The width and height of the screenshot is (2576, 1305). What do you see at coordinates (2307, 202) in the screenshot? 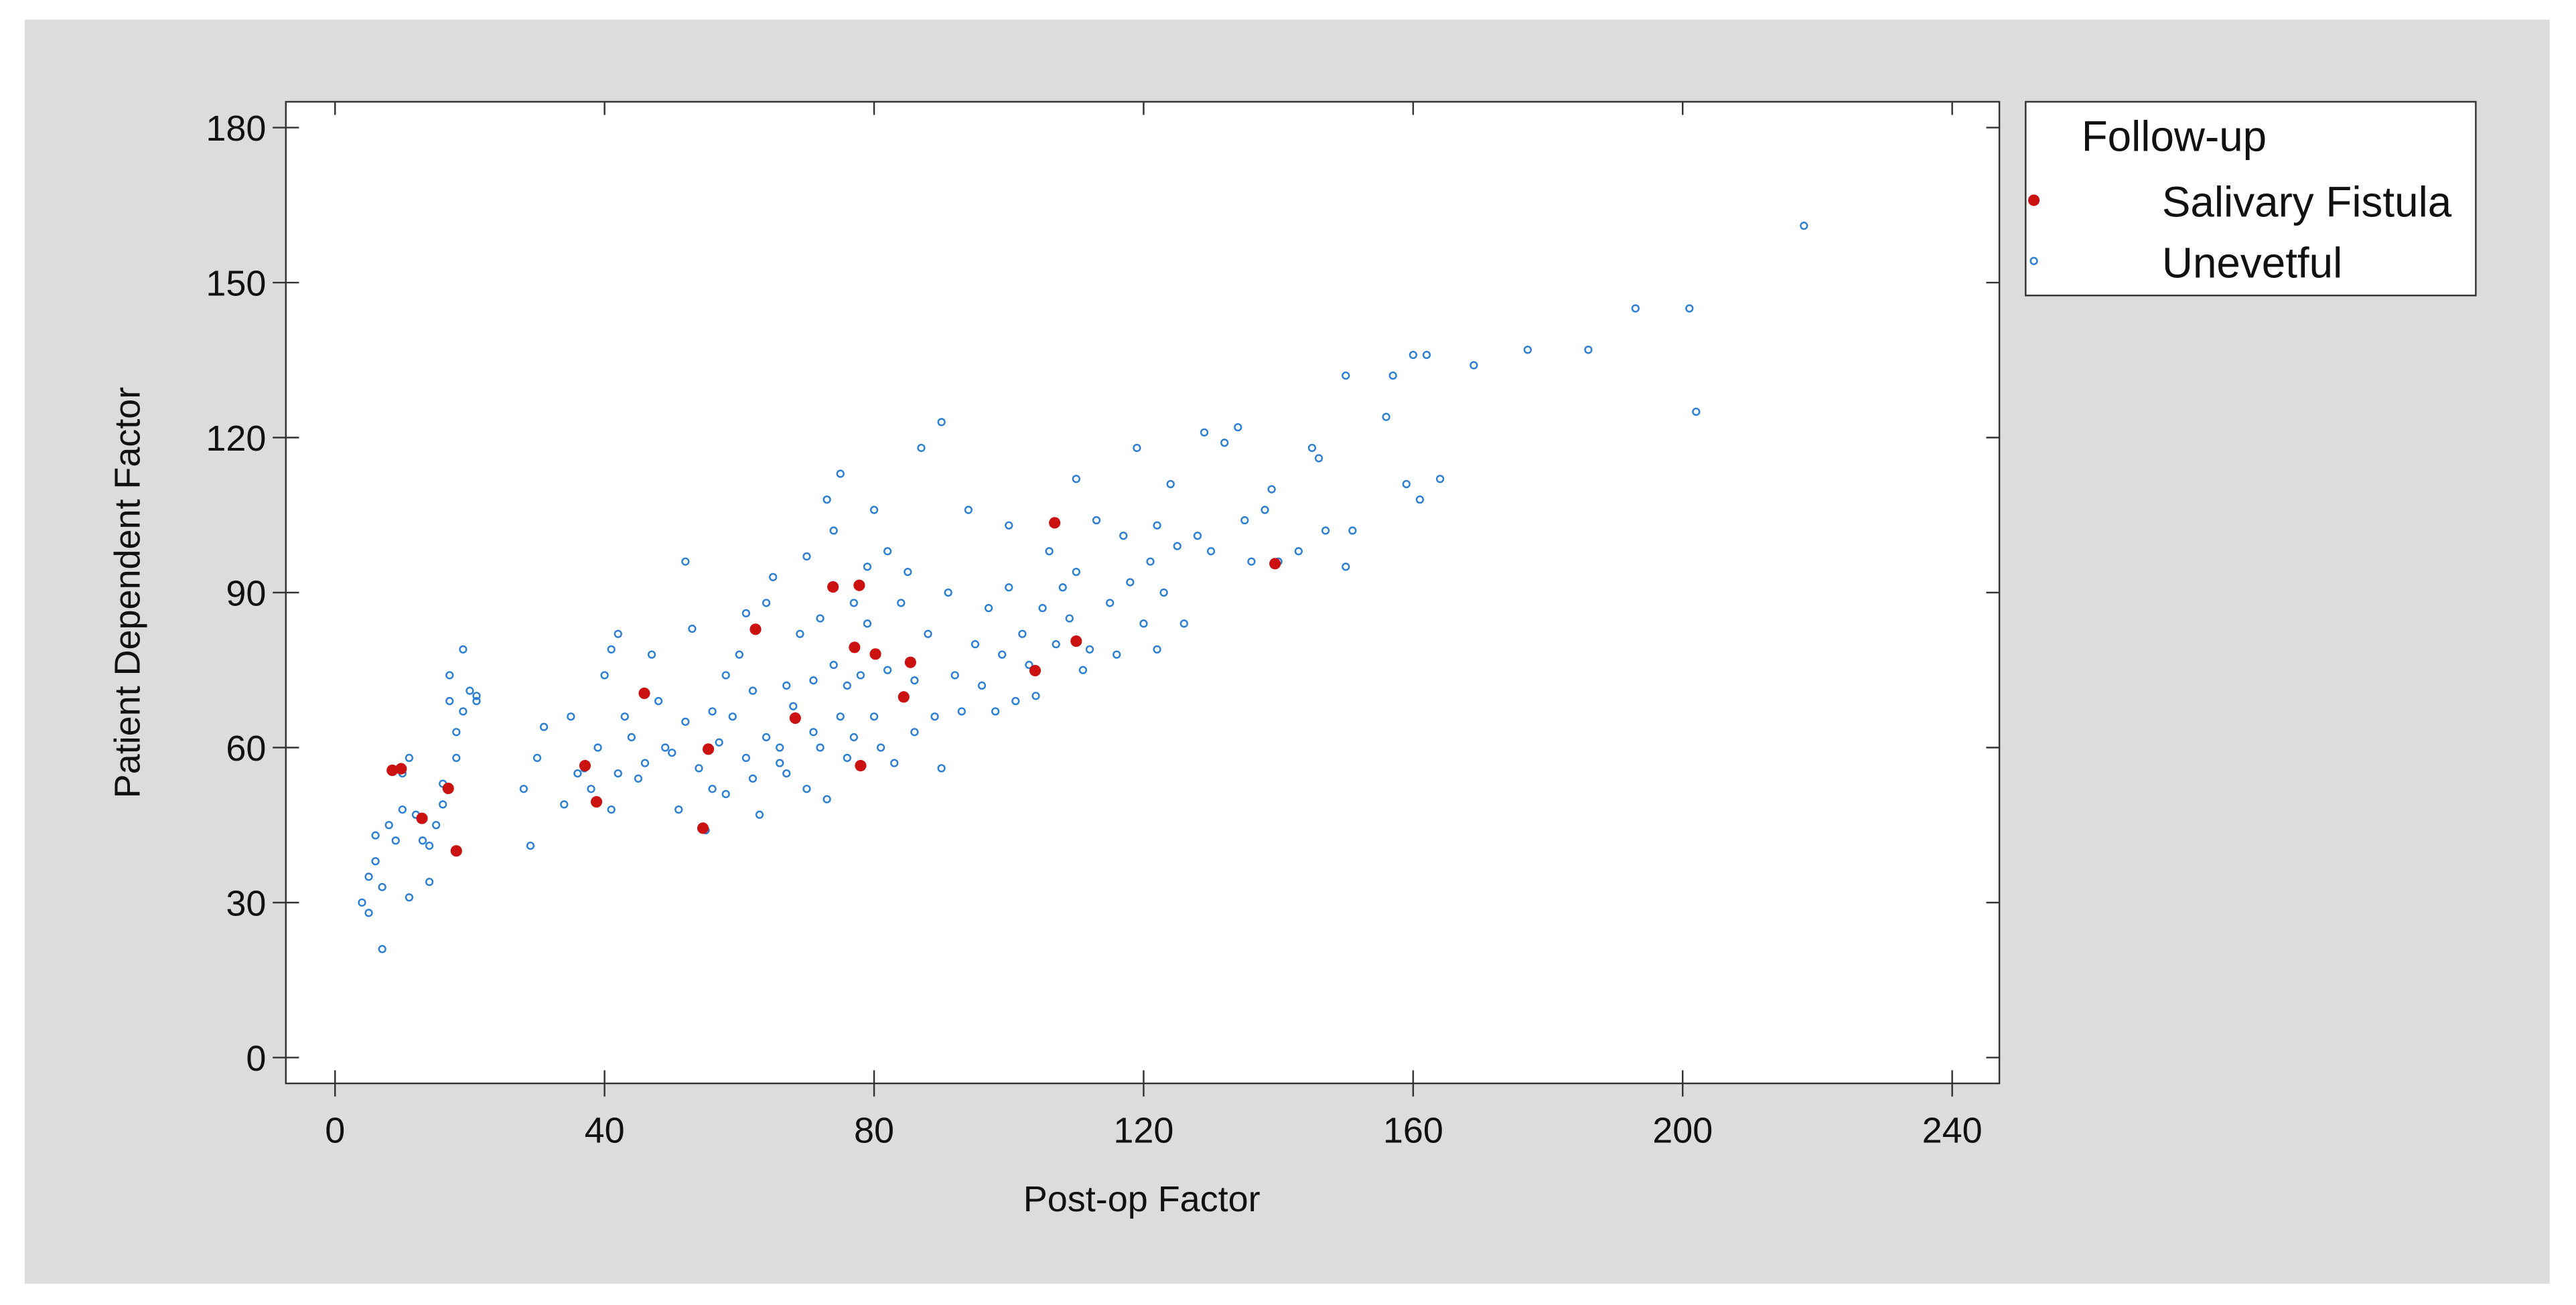
I see `legend-label: Salivary Fistula` at bounding box center [2307, 202].